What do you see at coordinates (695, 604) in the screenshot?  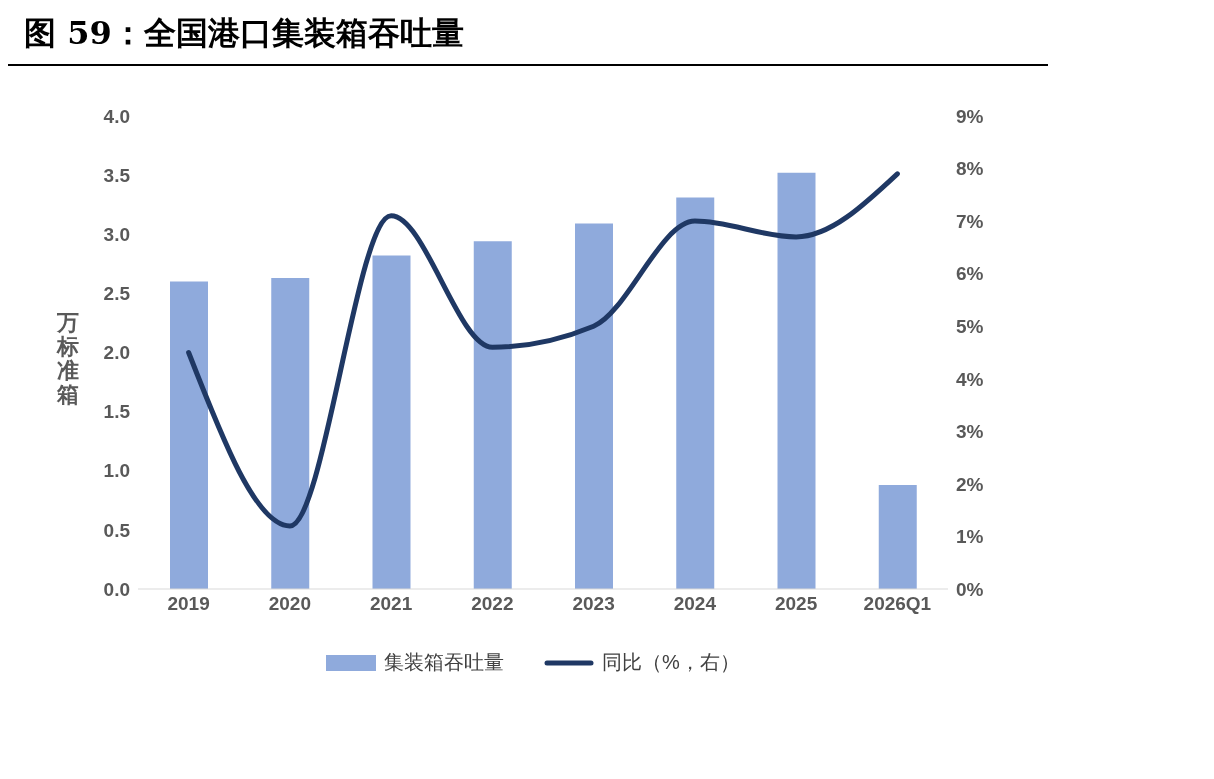 I see `x-tick-label: 2024` at bounding box center [695, 604].